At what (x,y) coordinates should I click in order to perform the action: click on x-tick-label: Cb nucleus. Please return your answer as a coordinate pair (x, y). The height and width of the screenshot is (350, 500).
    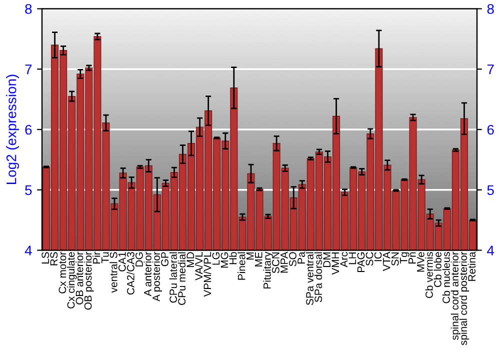
    Looking at the image, I should click on (446, 278).